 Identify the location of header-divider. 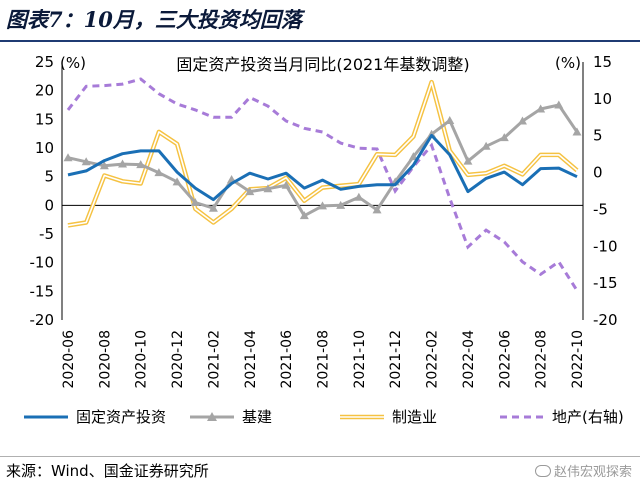
(320, 41).